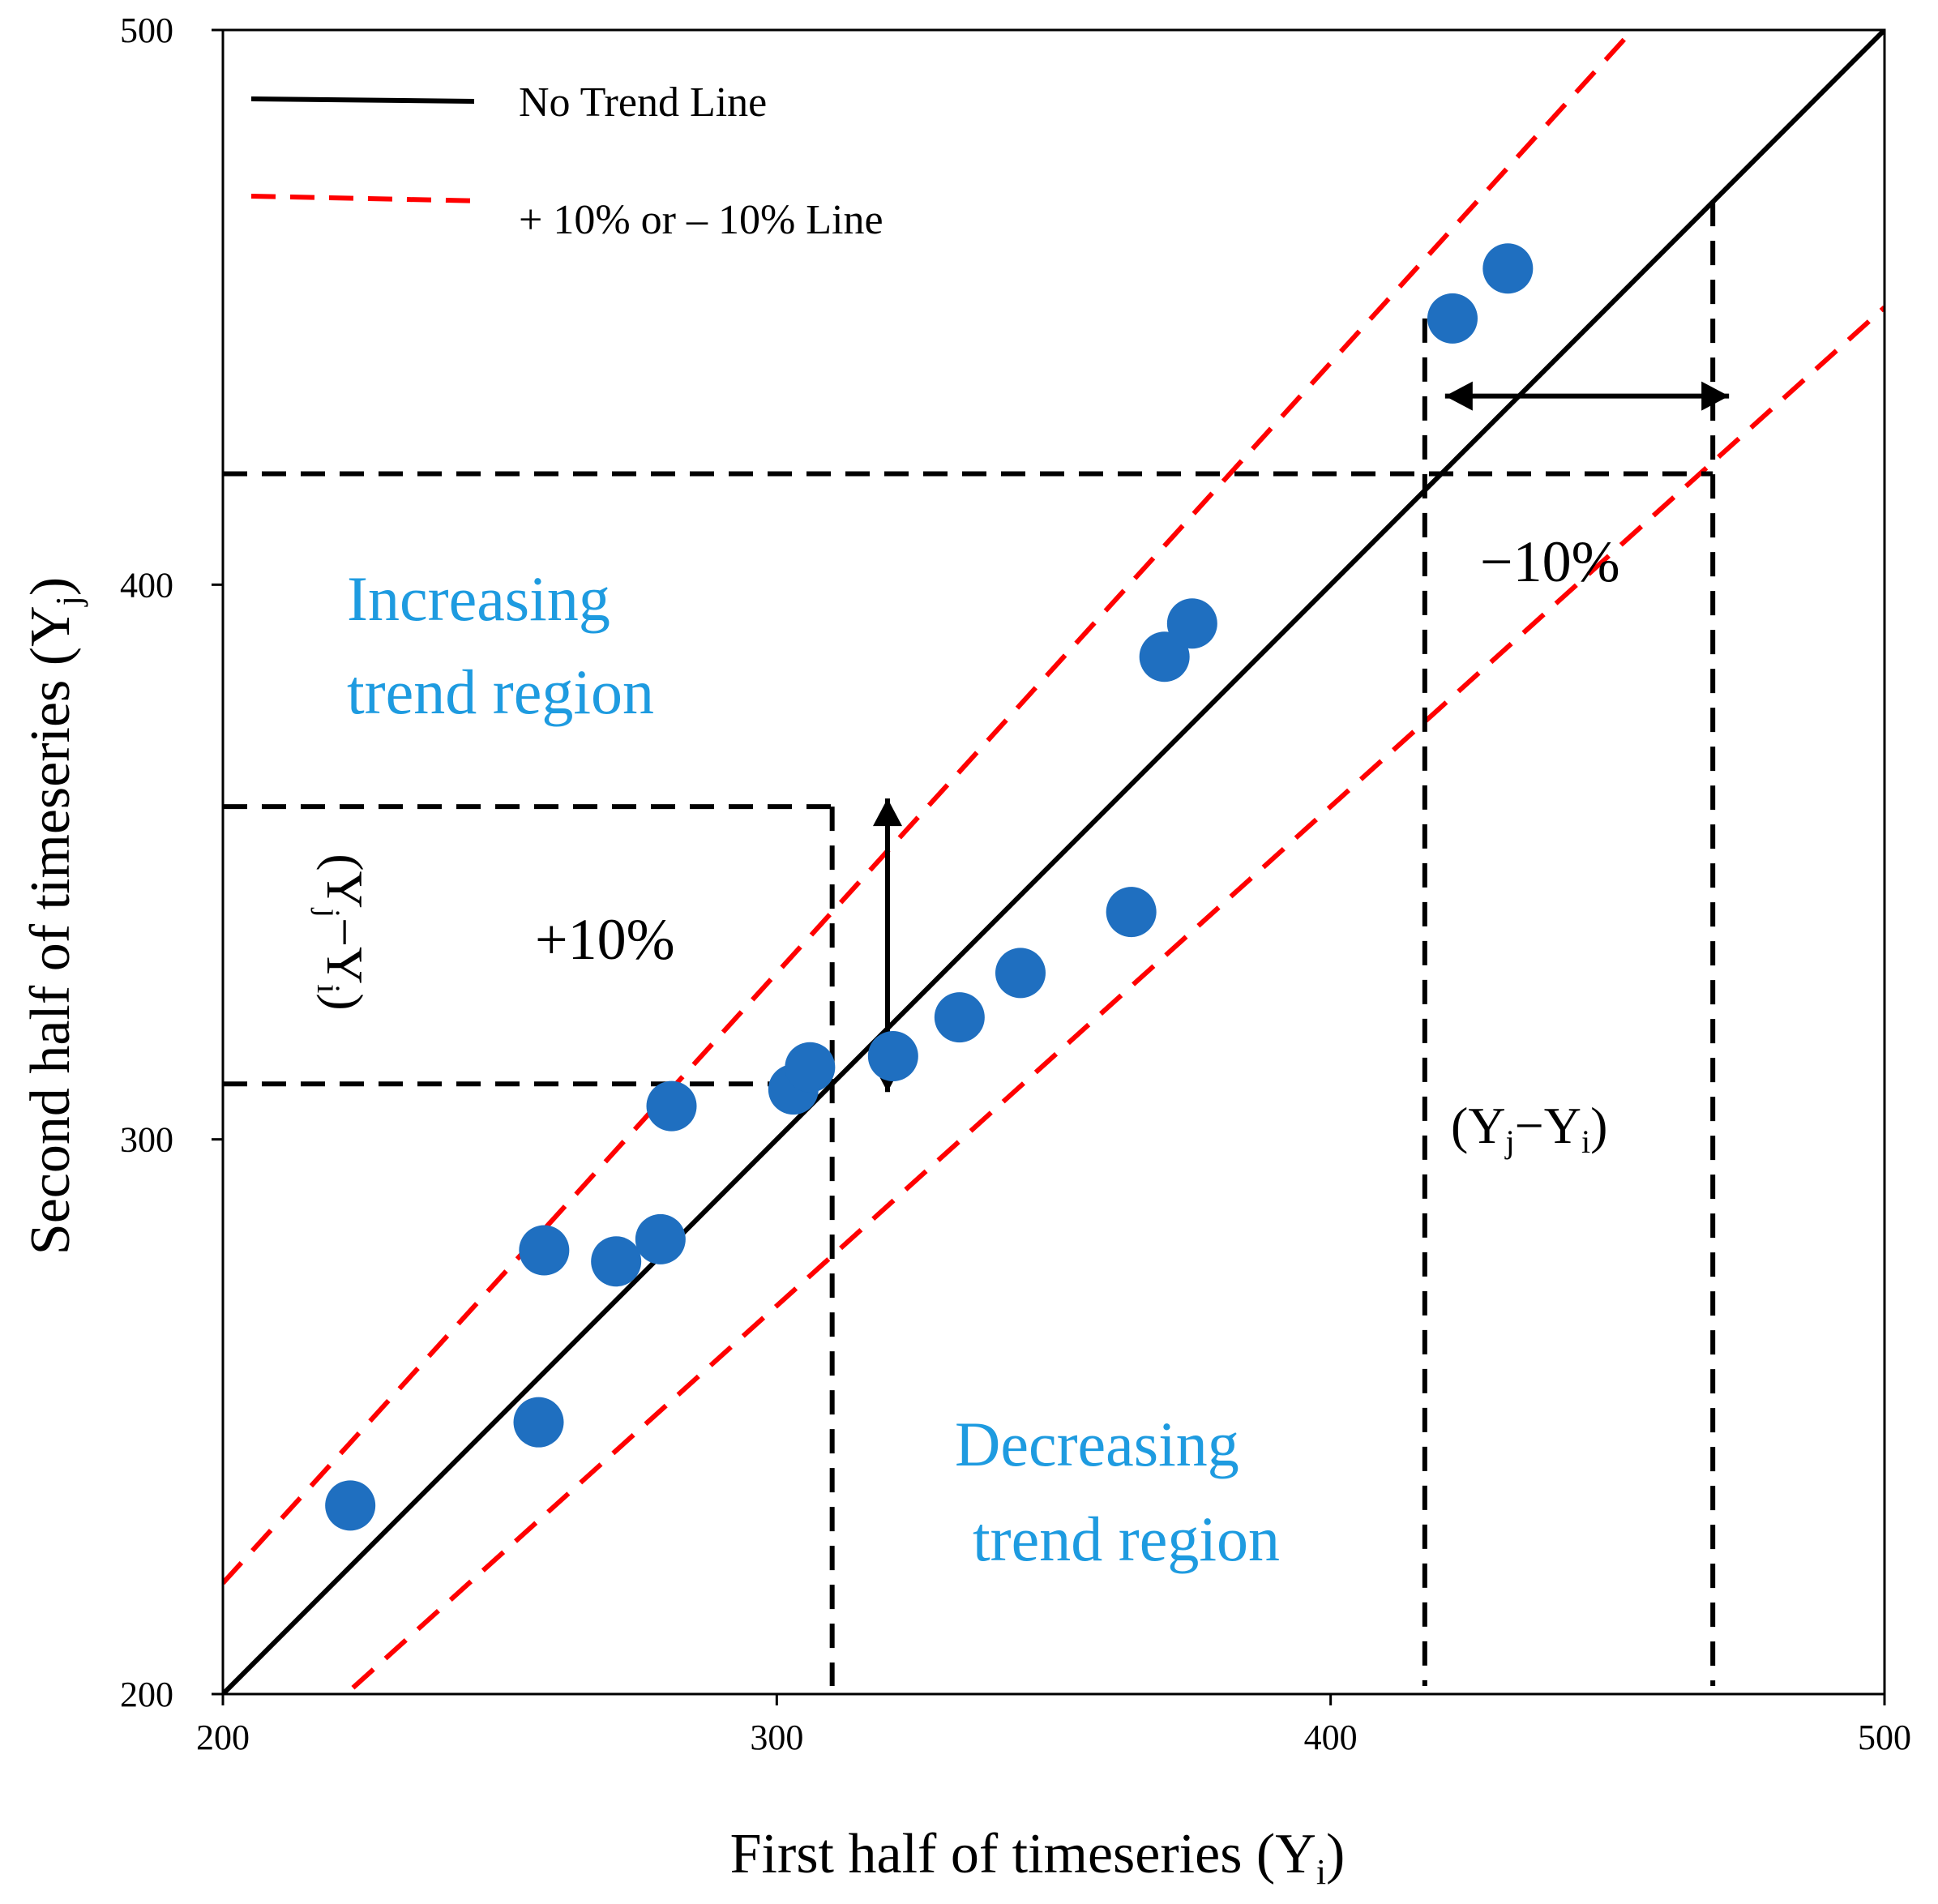 The image size is (1938, 1904). What do you see at coordinates (1587, 396) in the screenshot?
I see `horizontal-diff-arrow` at bounding box center [1587, 396].